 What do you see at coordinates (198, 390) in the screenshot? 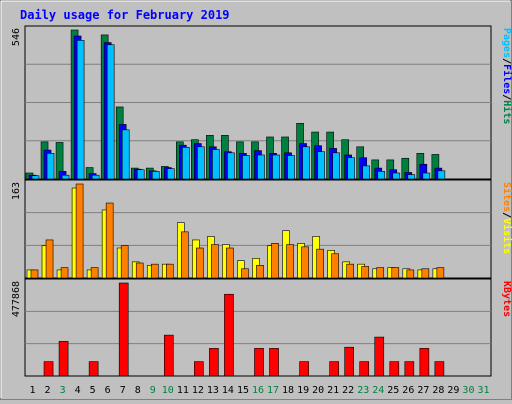
I see `x-tick-label: 12` at bounding box center [198, 390].